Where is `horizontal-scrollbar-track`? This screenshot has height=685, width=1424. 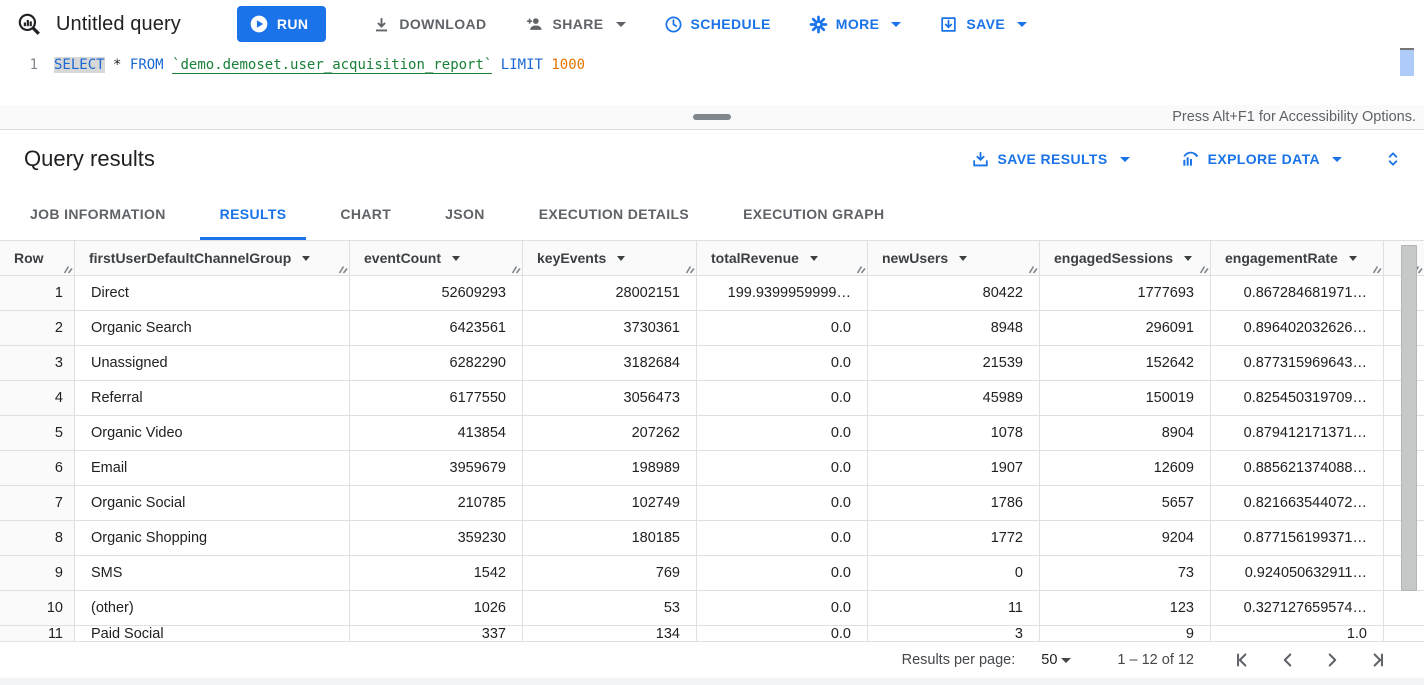
horizontal-scrollbar-track is located at coordinates (712, 681).